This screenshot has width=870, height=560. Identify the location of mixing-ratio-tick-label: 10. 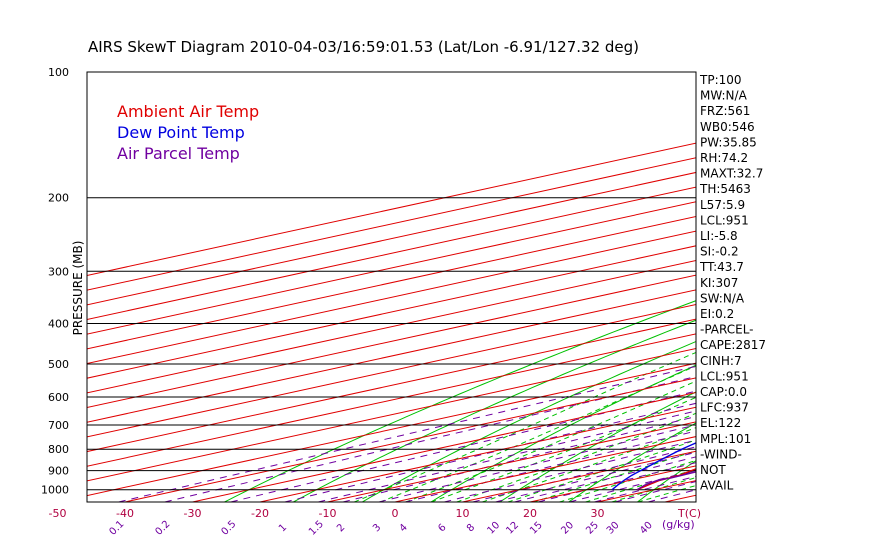
(493, 528).